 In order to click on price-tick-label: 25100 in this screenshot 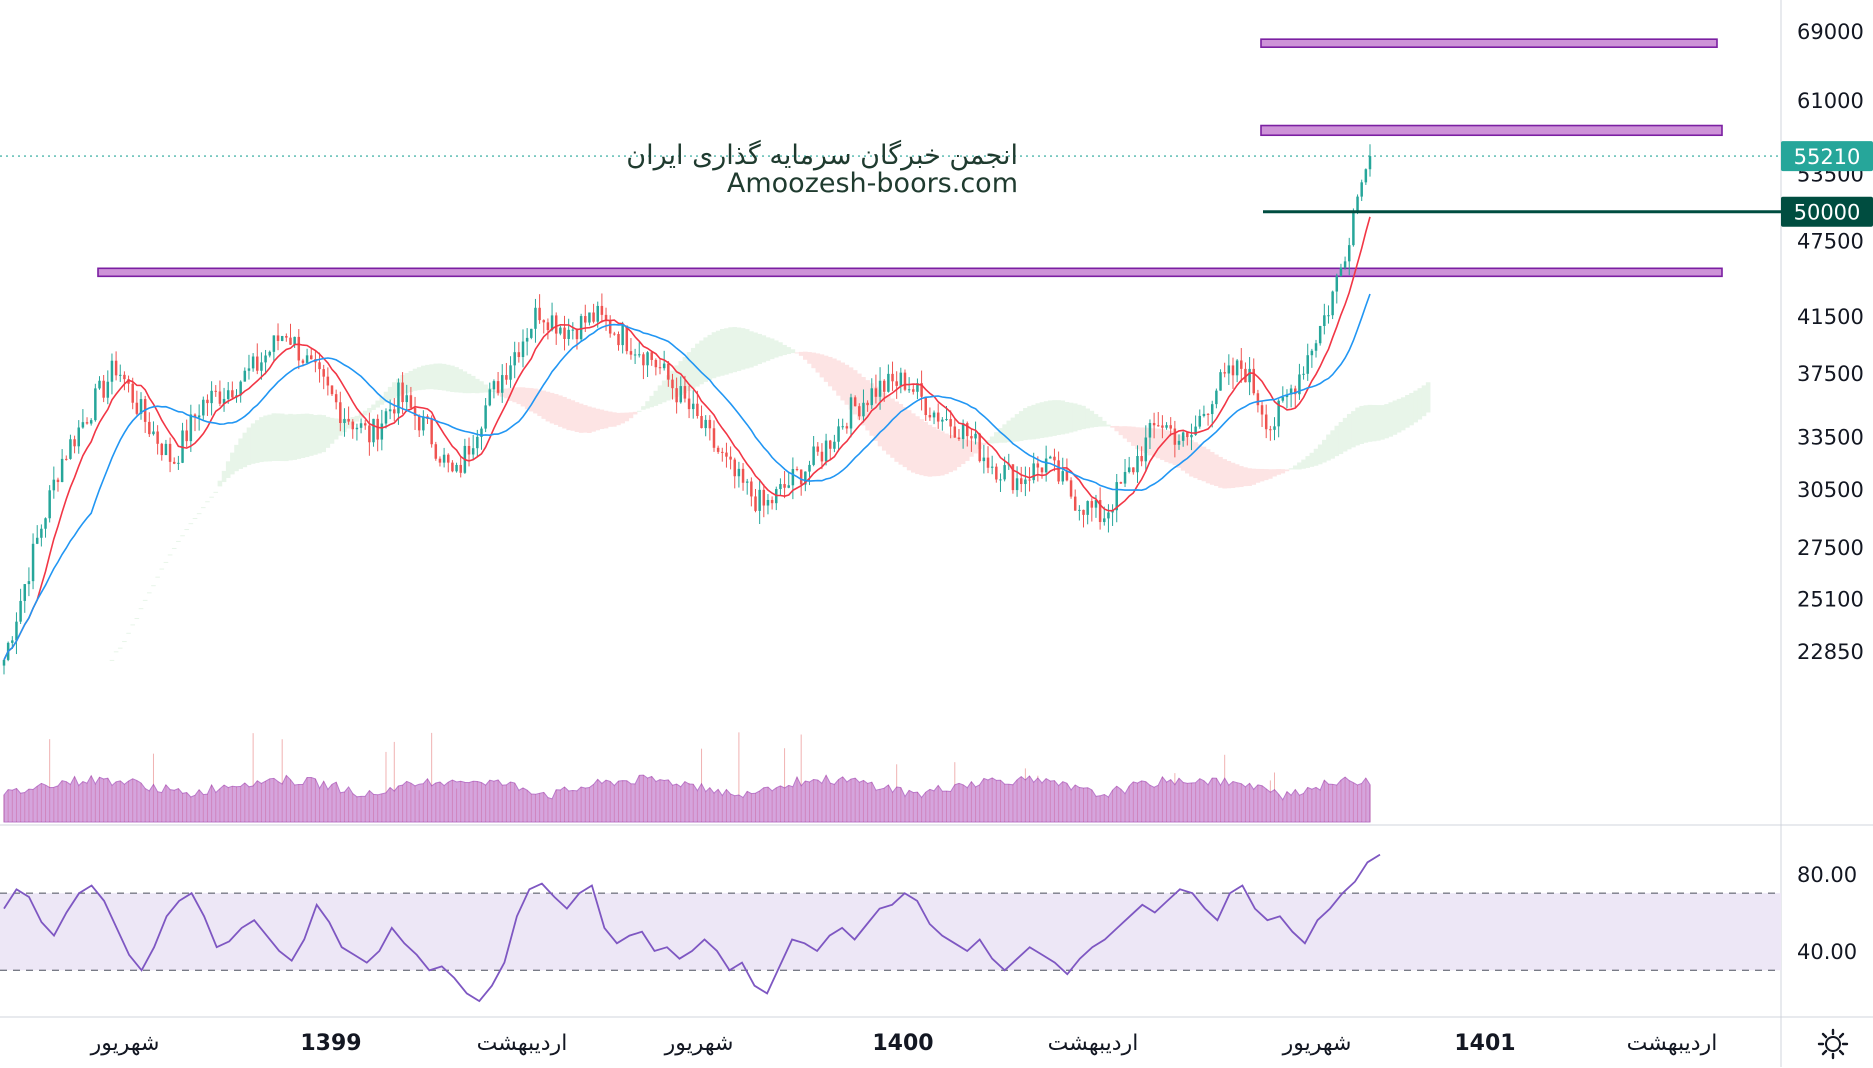, I will do `click(1830, 599)`.